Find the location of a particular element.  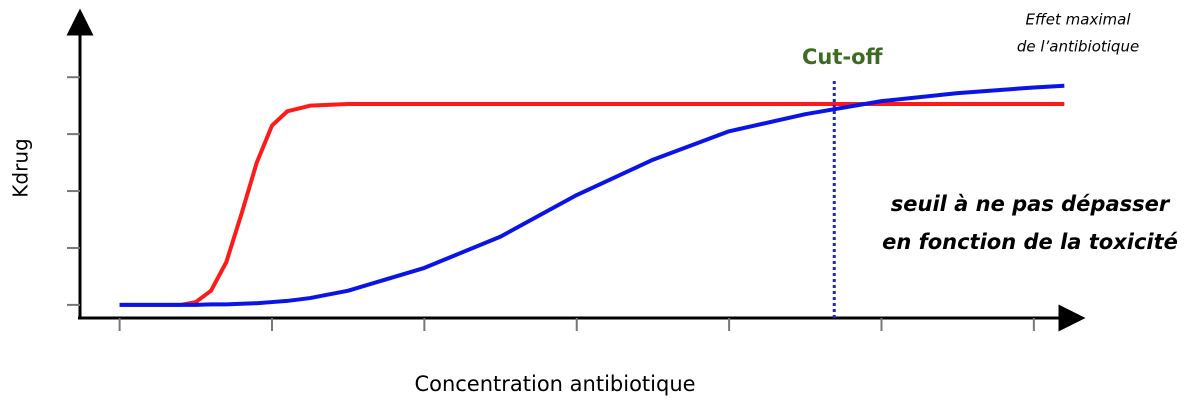

cutoff-label: Cut-off is located at coordinates (843, 57).